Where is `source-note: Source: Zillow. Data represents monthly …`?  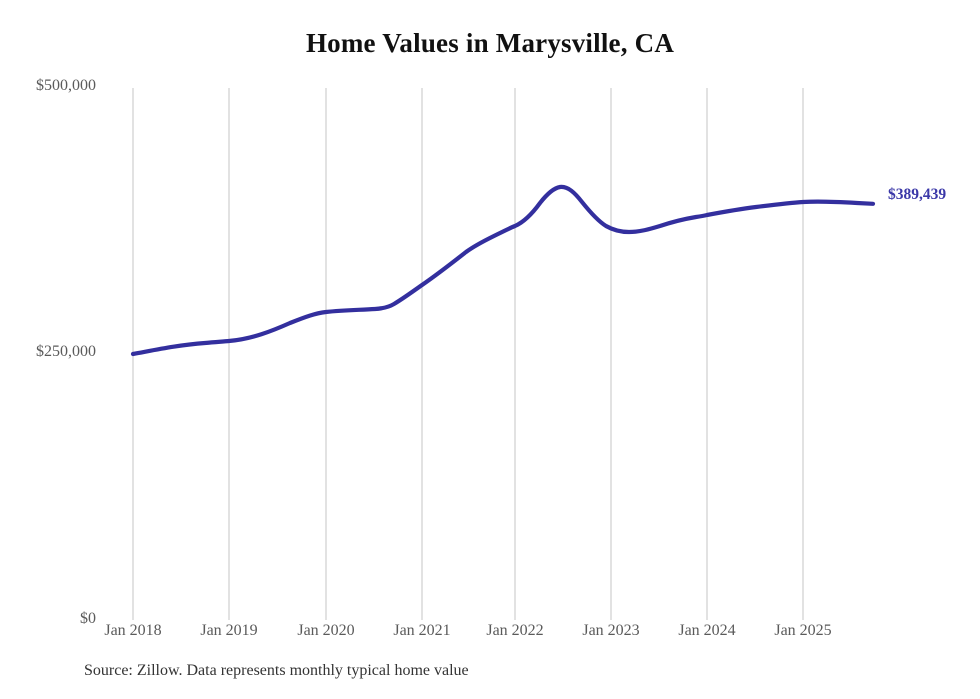
source-note: Source: Zillow. Data represents monthly … is located at coordinates (276, 670).